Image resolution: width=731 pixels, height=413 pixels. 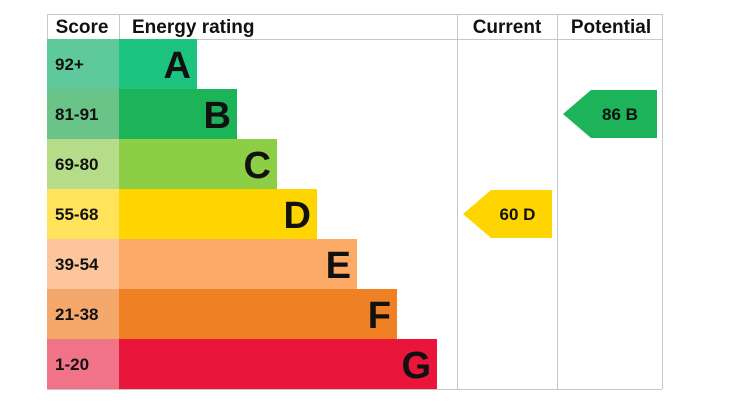 What do you see at coordinates (297, 216) in the screenshot?
I see `band-letter: D` at bounding box center [297, 216].